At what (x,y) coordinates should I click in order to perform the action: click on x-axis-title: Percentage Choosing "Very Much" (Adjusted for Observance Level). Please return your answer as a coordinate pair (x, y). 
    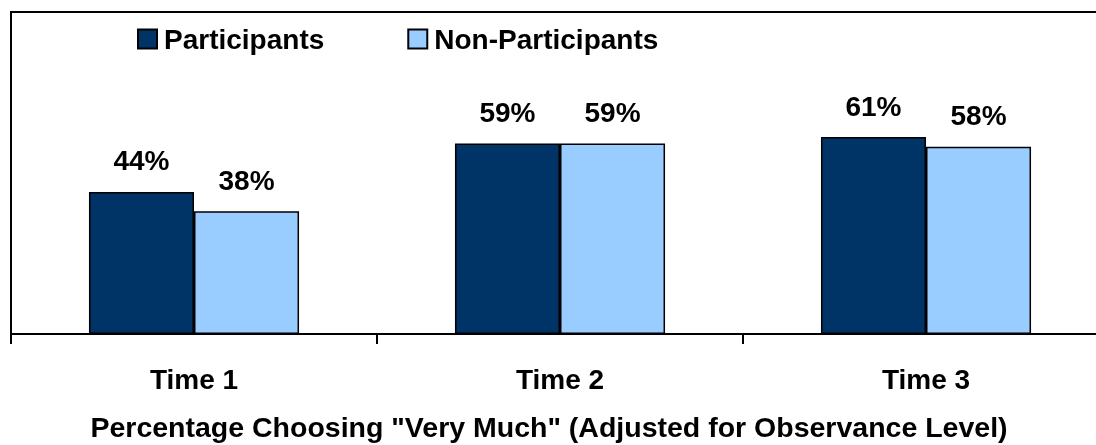
    Looking at the image, I should click on (549, 426).